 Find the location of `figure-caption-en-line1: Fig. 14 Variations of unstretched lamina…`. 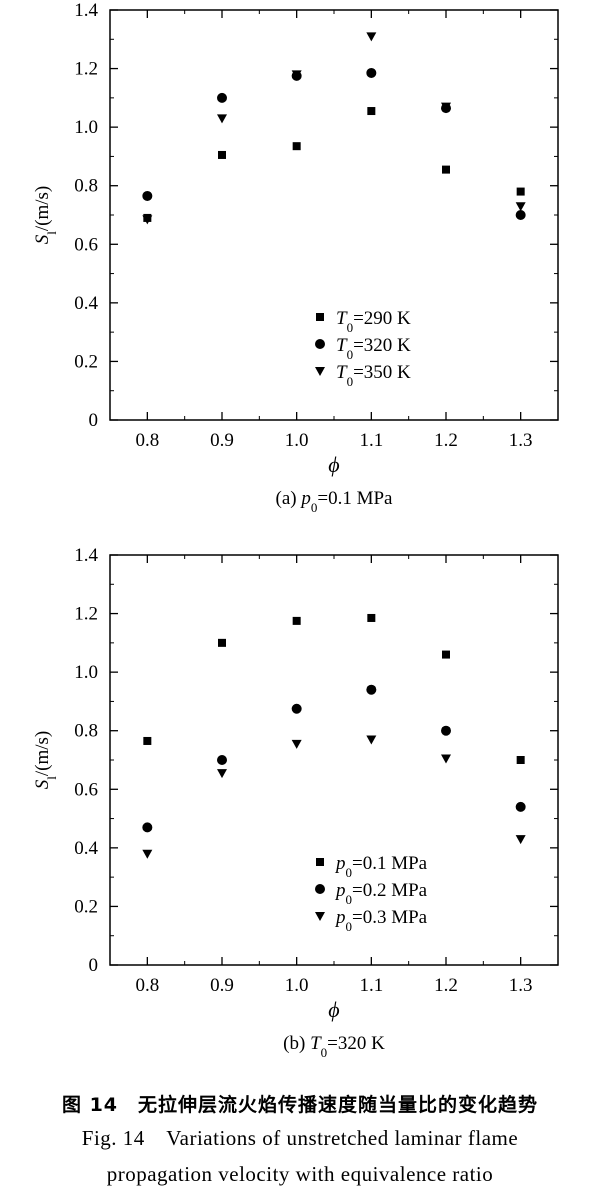

figure-caption-en-line1: Fig. 14 Variations of unstretched lamina… is located at coordinates (300, 1138).